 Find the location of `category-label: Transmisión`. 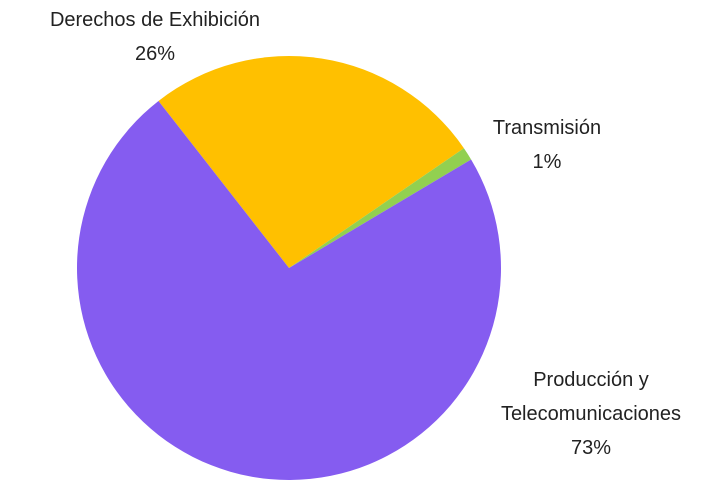

category-label: Transmisión is located at coordinates (547, 128).